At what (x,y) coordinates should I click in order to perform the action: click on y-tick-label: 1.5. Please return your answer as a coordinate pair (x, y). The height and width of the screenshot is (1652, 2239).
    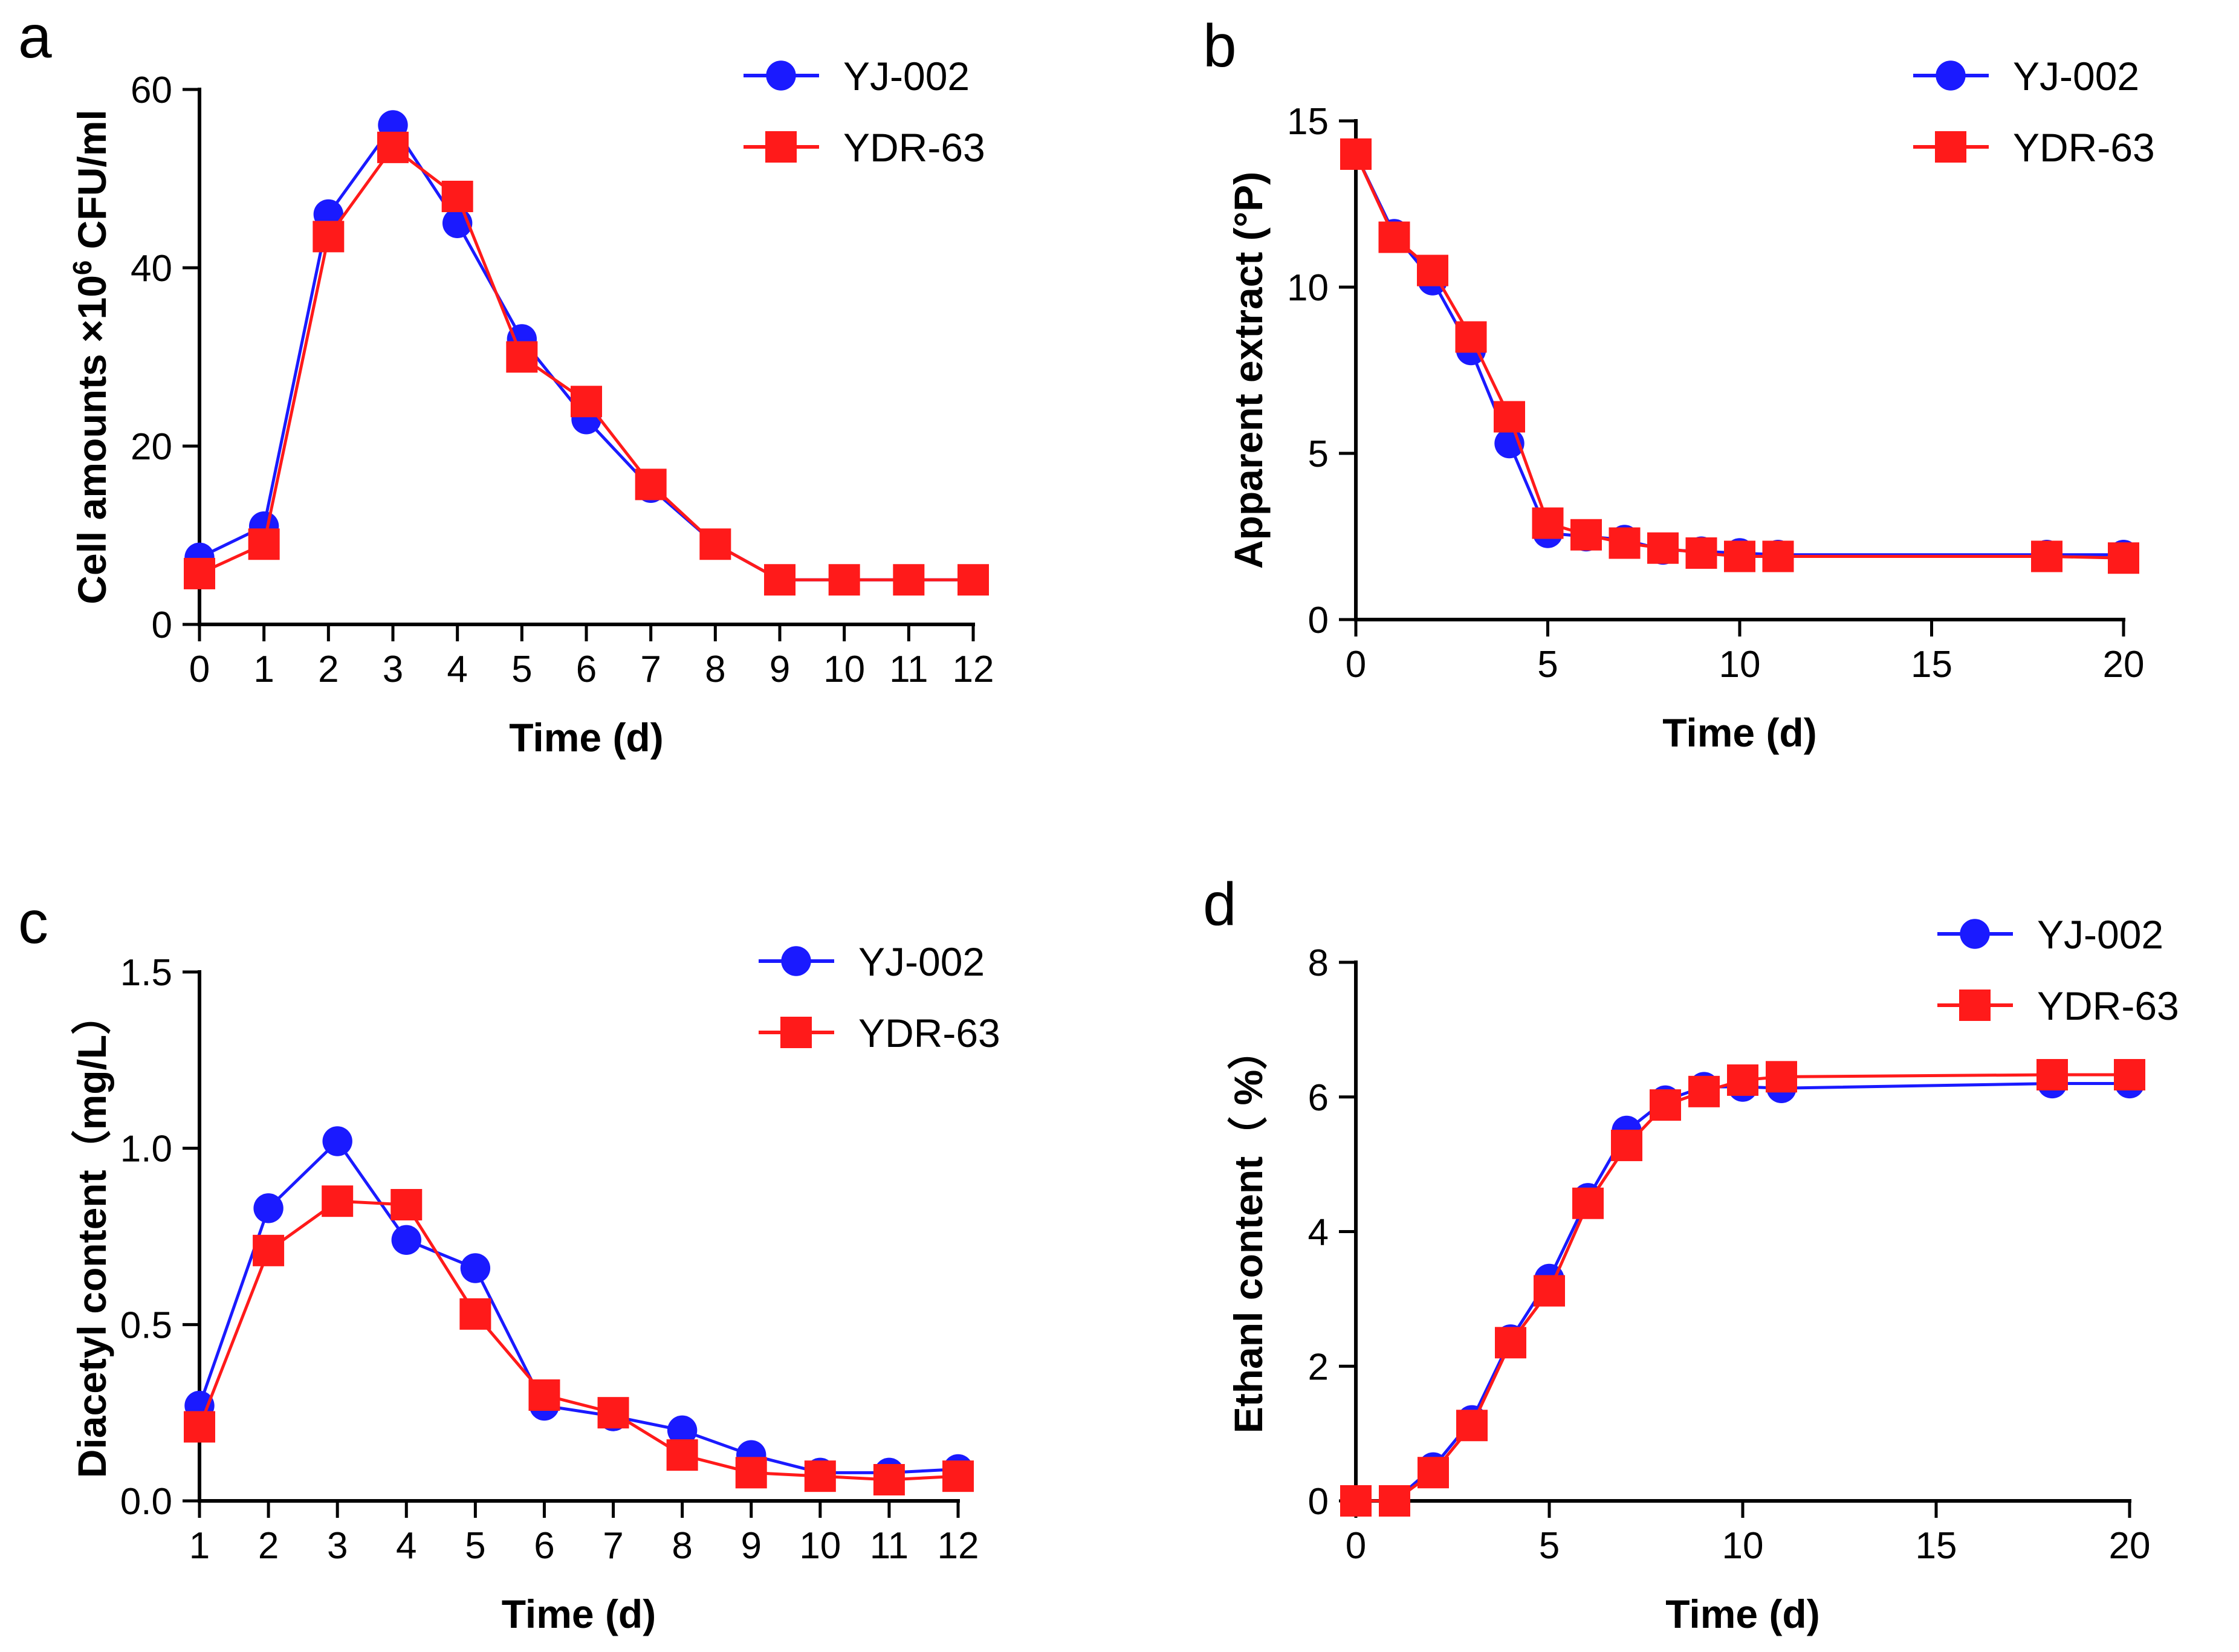
    Looking at the image, I should click on (146, 973).